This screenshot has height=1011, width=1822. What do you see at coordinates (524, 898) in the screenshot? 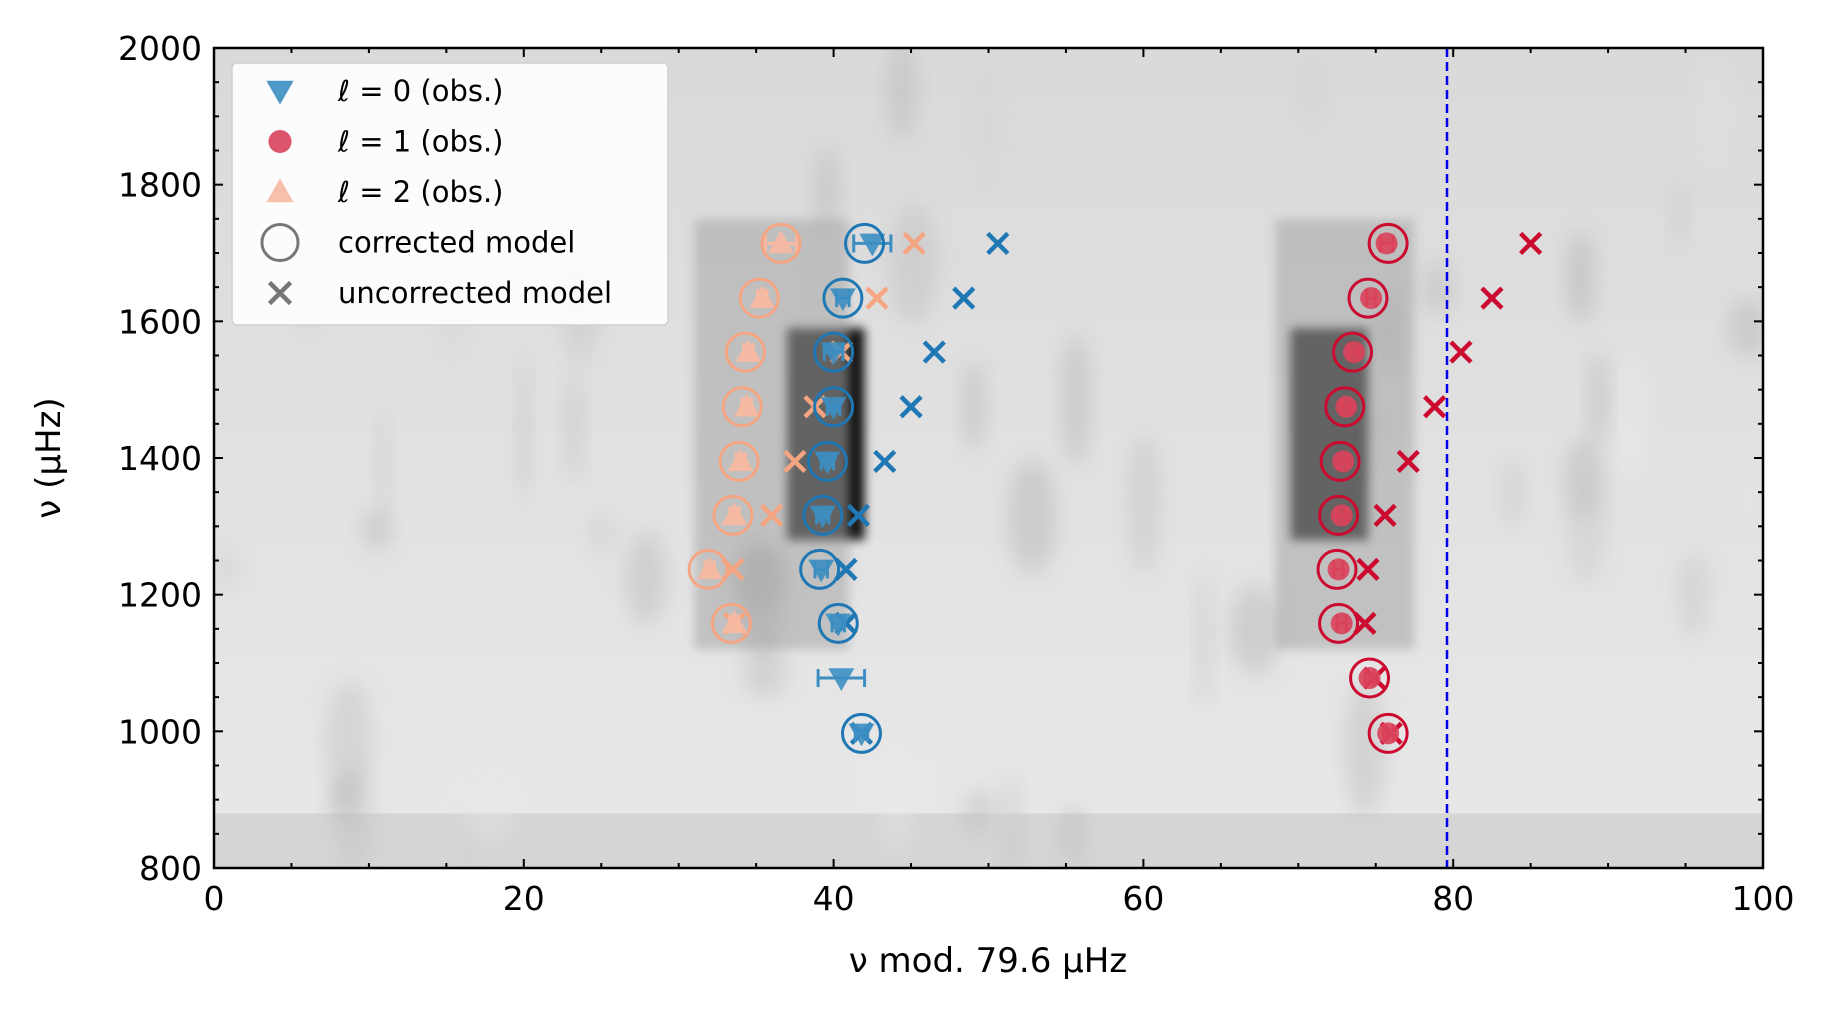
I see `x-tick-label: 20` at bounding box center [524, 898].